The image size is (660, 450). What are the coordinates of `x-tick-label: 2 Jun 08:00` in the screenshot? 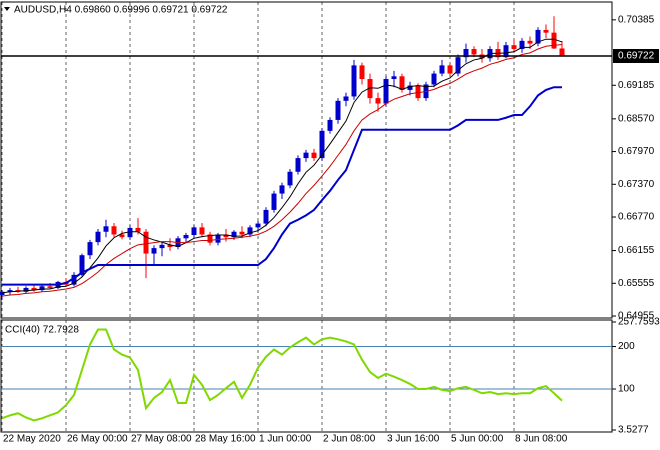 It's located at (349, 439).